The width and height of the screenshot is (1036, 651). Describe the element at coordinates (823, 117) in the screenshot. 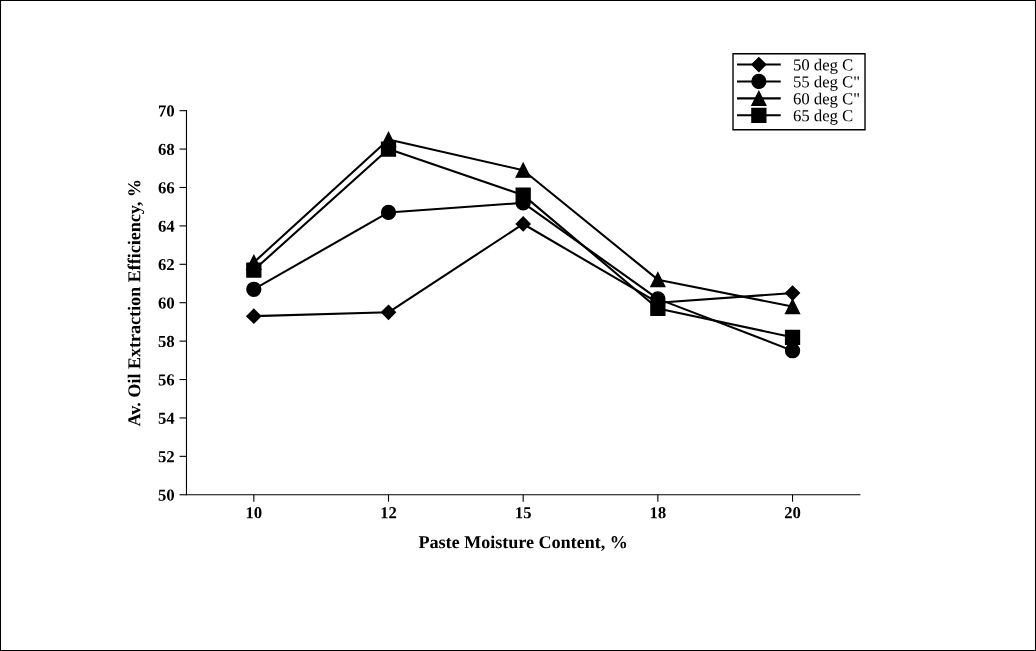

I see `legend-label: 65 deg C` at that location.